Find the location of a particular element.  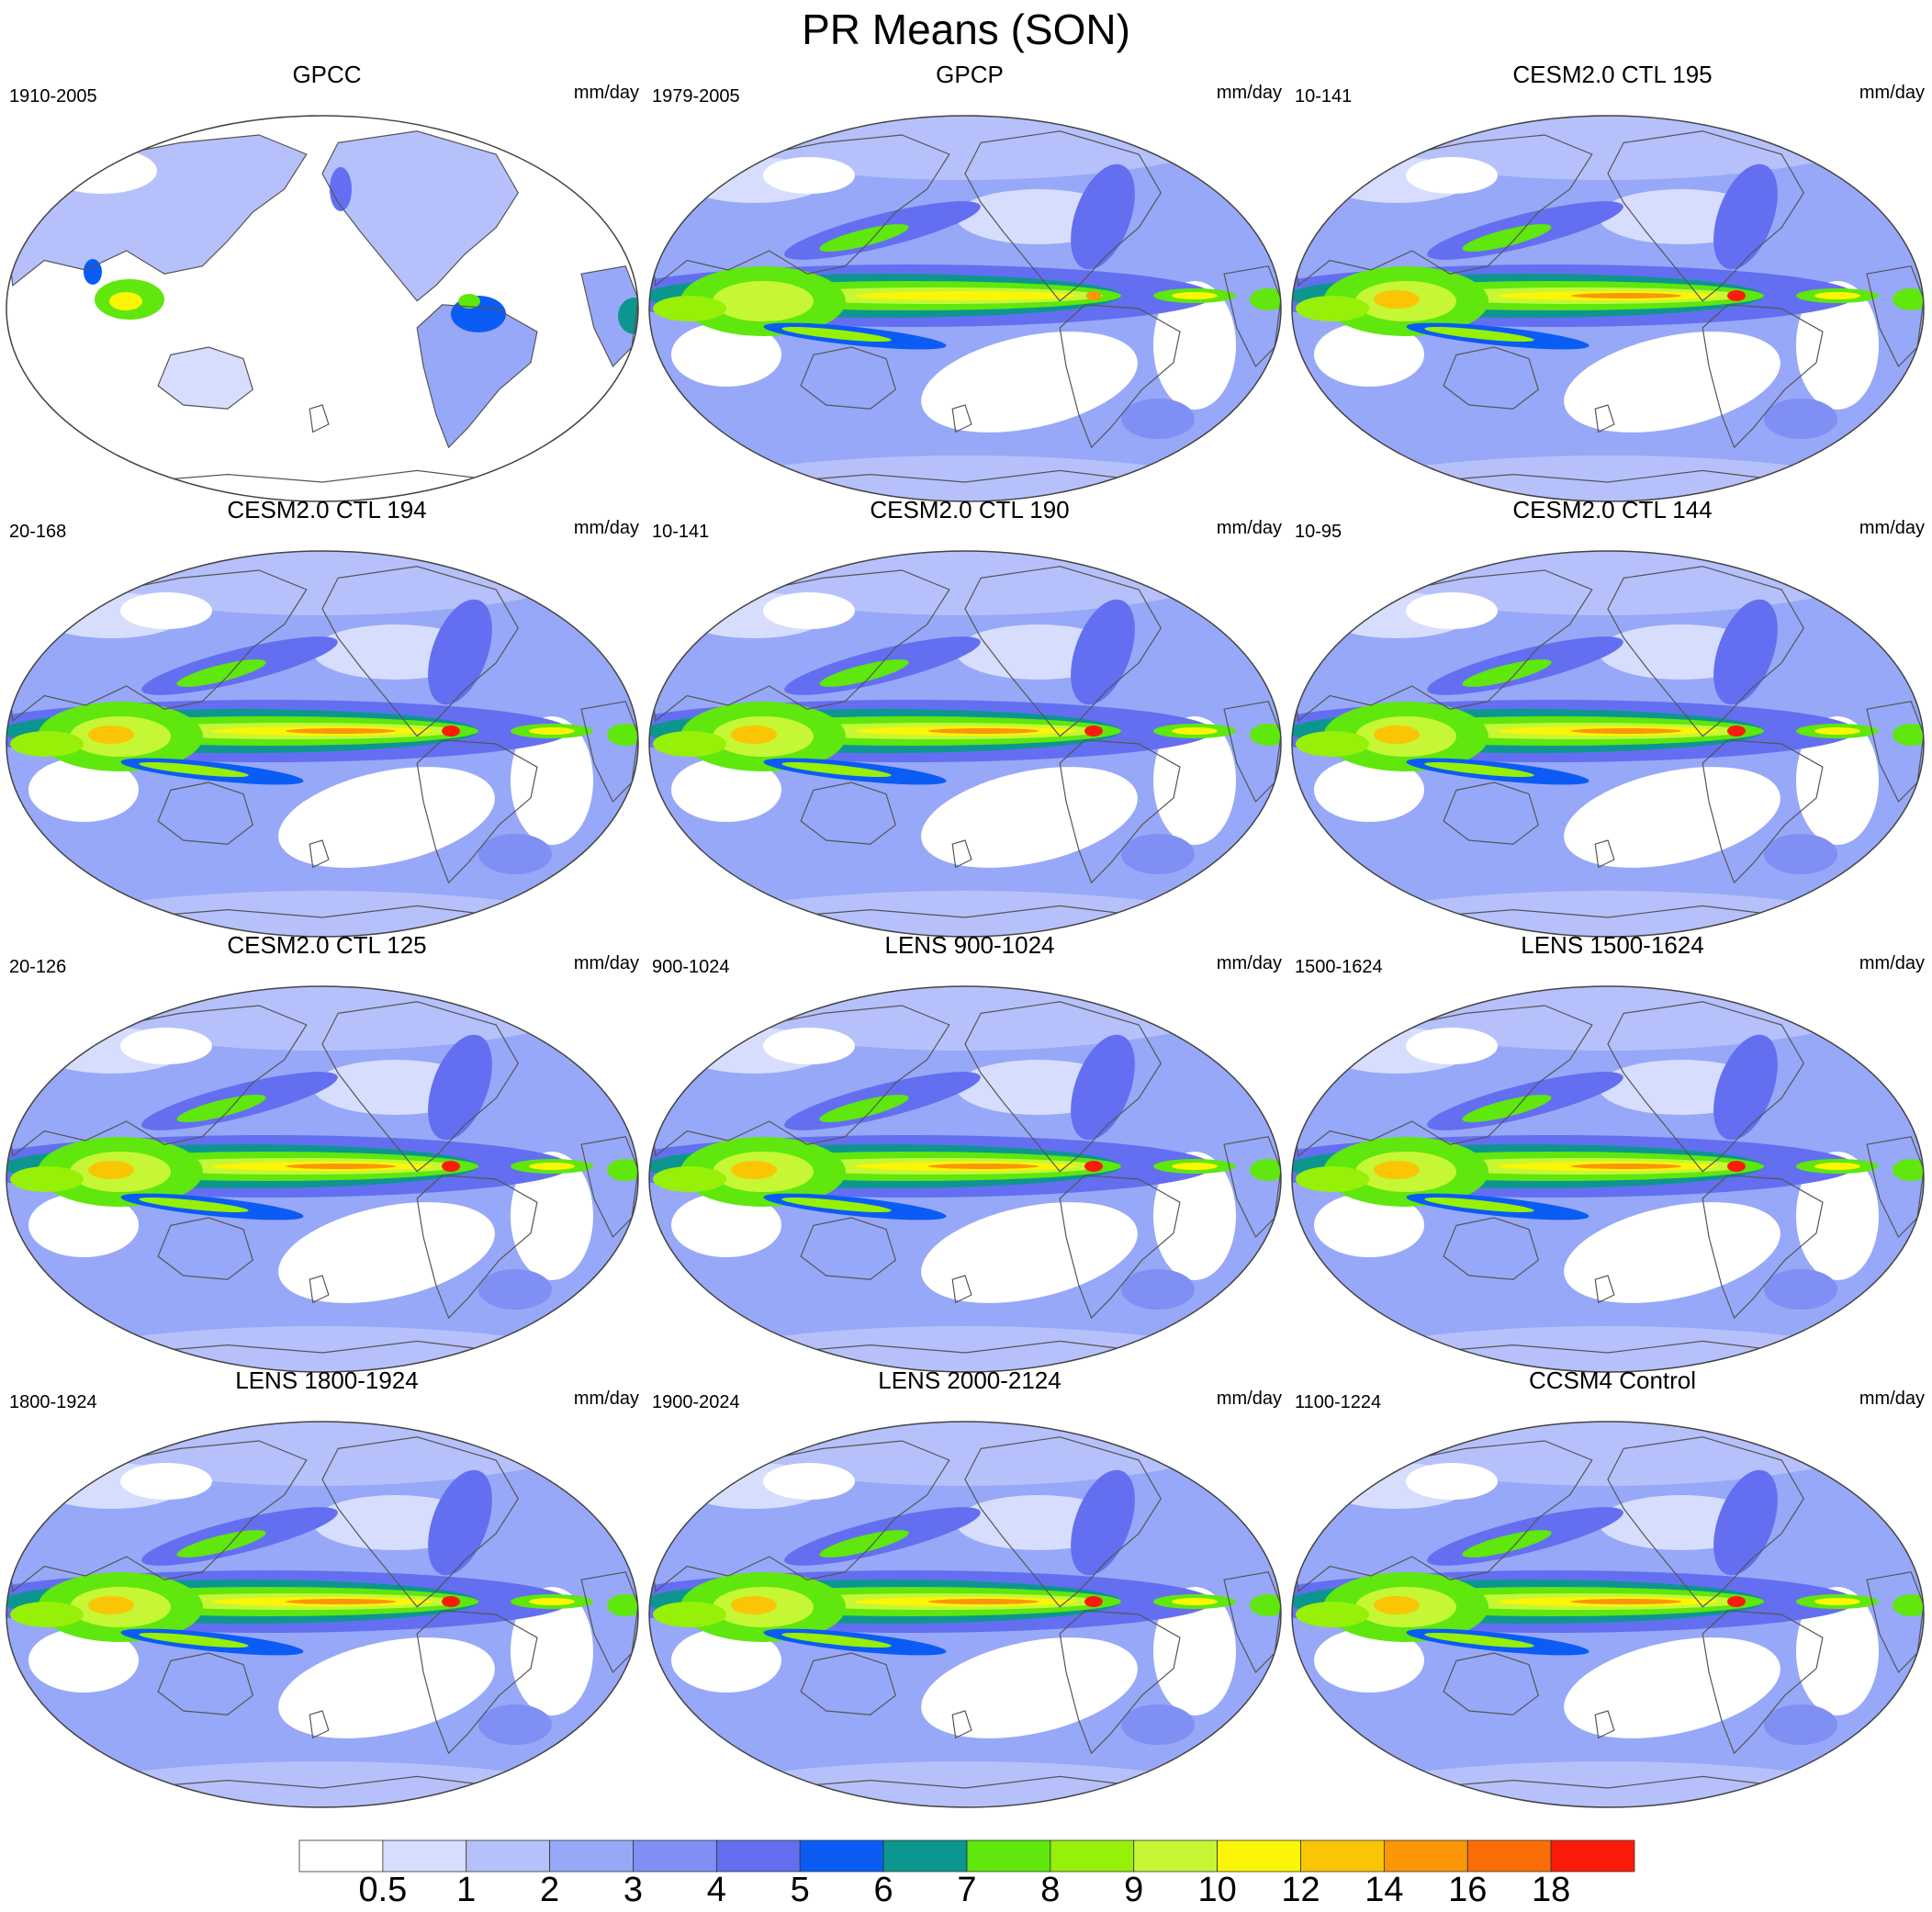

colorbar-tick-label: 6 is located at coordinates (883, 1890).